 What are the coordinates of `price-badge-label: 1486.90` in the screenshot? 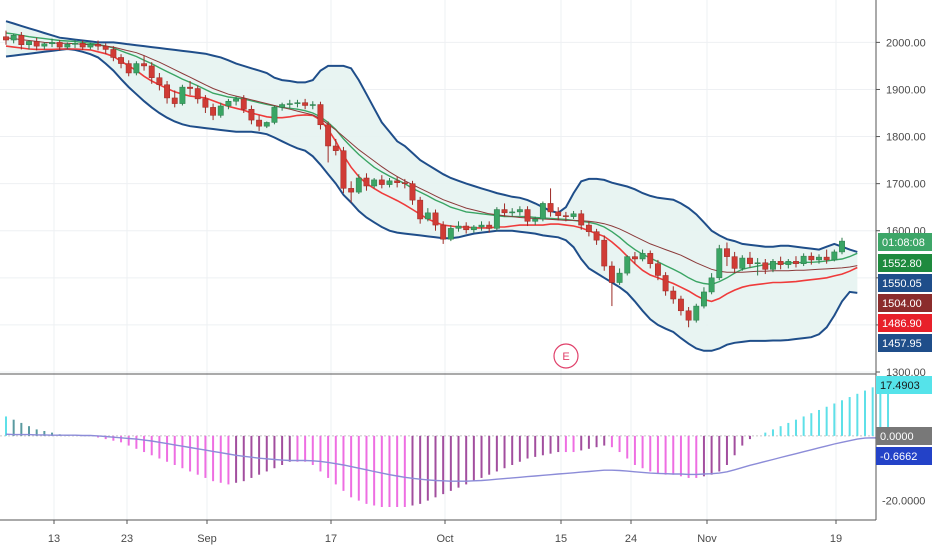 It's located at (902, 324).